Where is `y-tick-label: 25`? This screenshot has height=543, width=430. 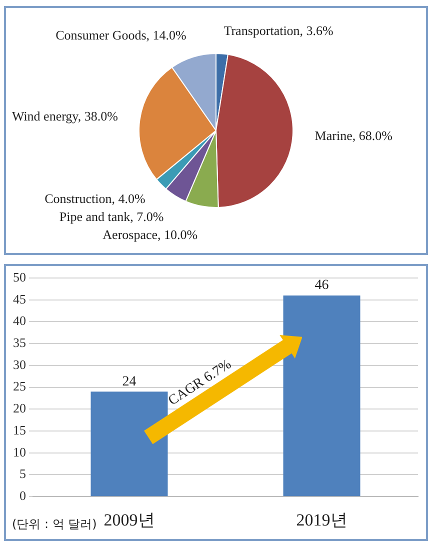
y-tick-label: 25 is located at coordinates (19, 386).